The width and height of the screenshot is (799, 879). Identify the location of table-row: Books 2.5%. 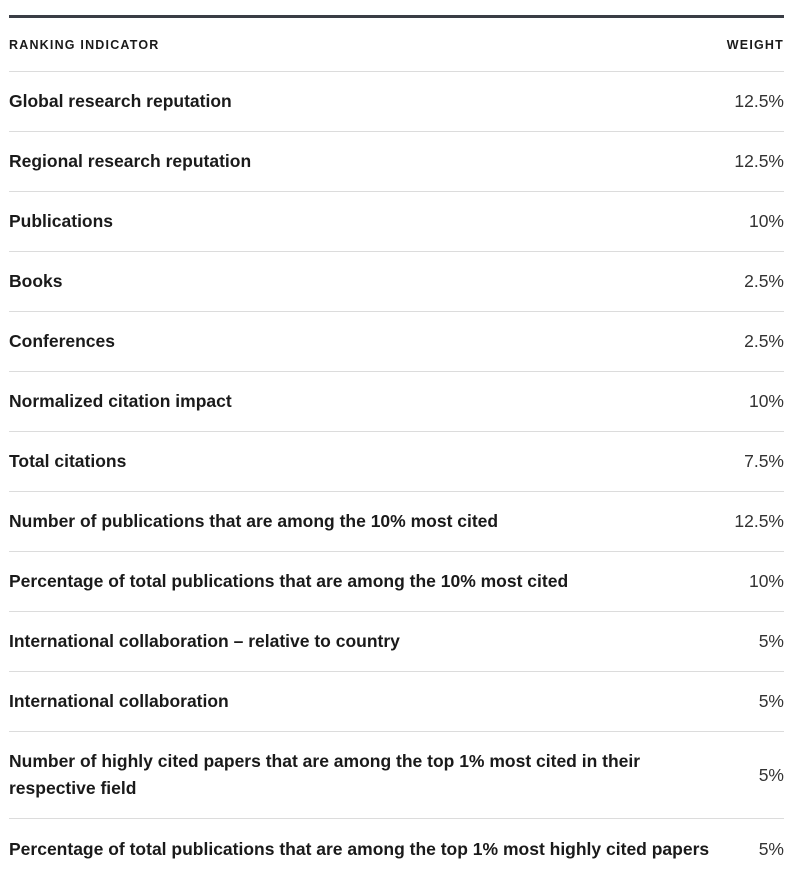
(396, 282).